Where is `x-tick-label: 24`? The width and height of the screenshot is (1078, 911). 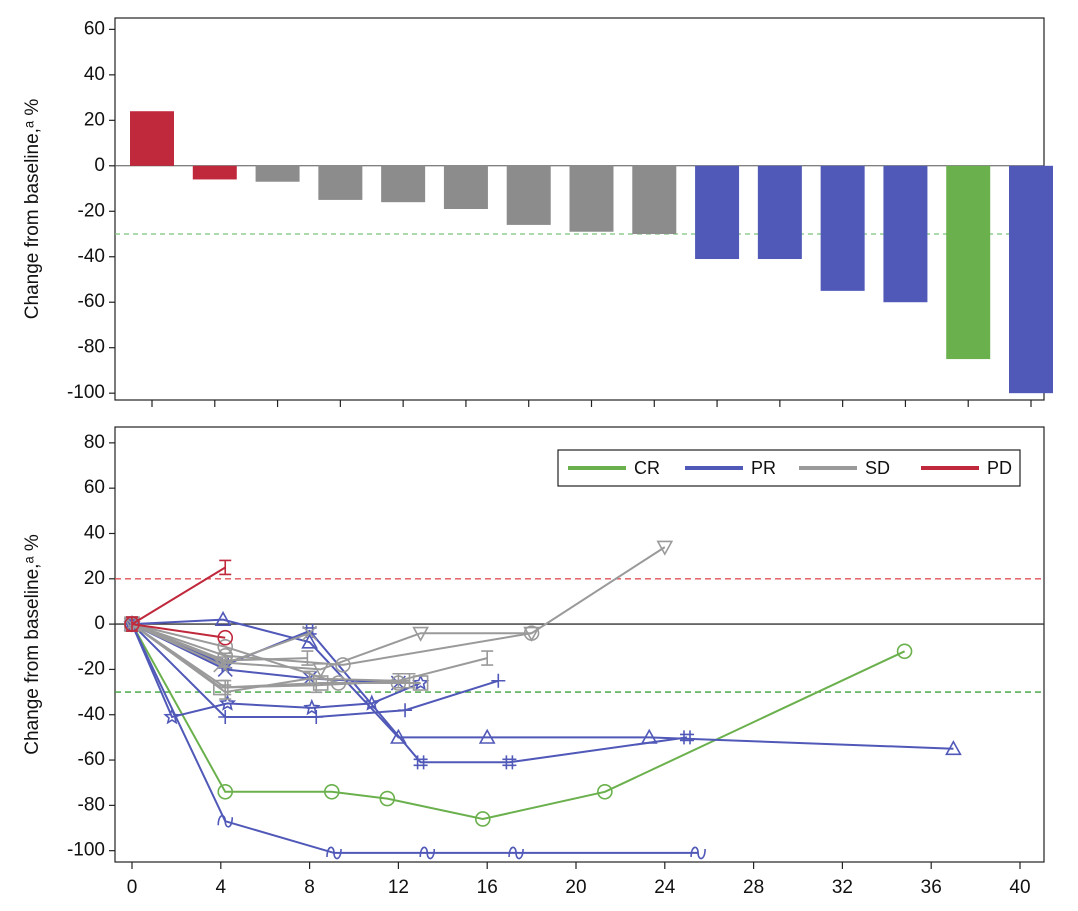 x-tick-label: 24 is located at coordinates (665, 887).